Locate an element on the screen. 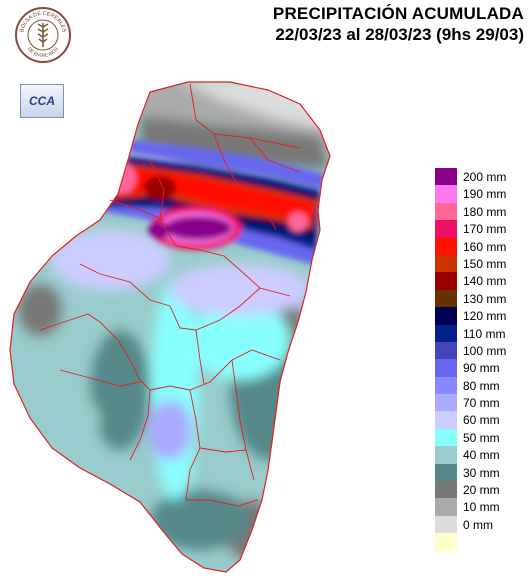  legend-item: 100 mm is located at coordinates (482, 350).